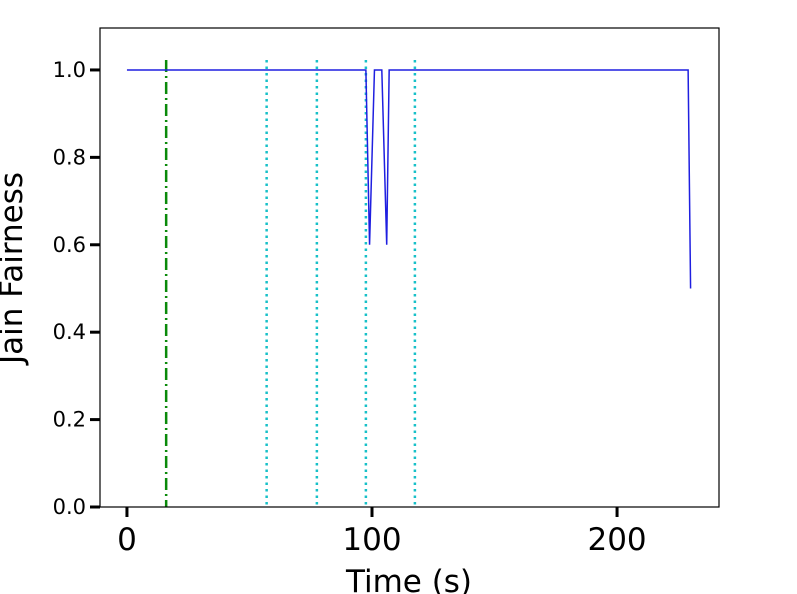  I want to click on x-axis-label: Time (s), so click(408, 579).